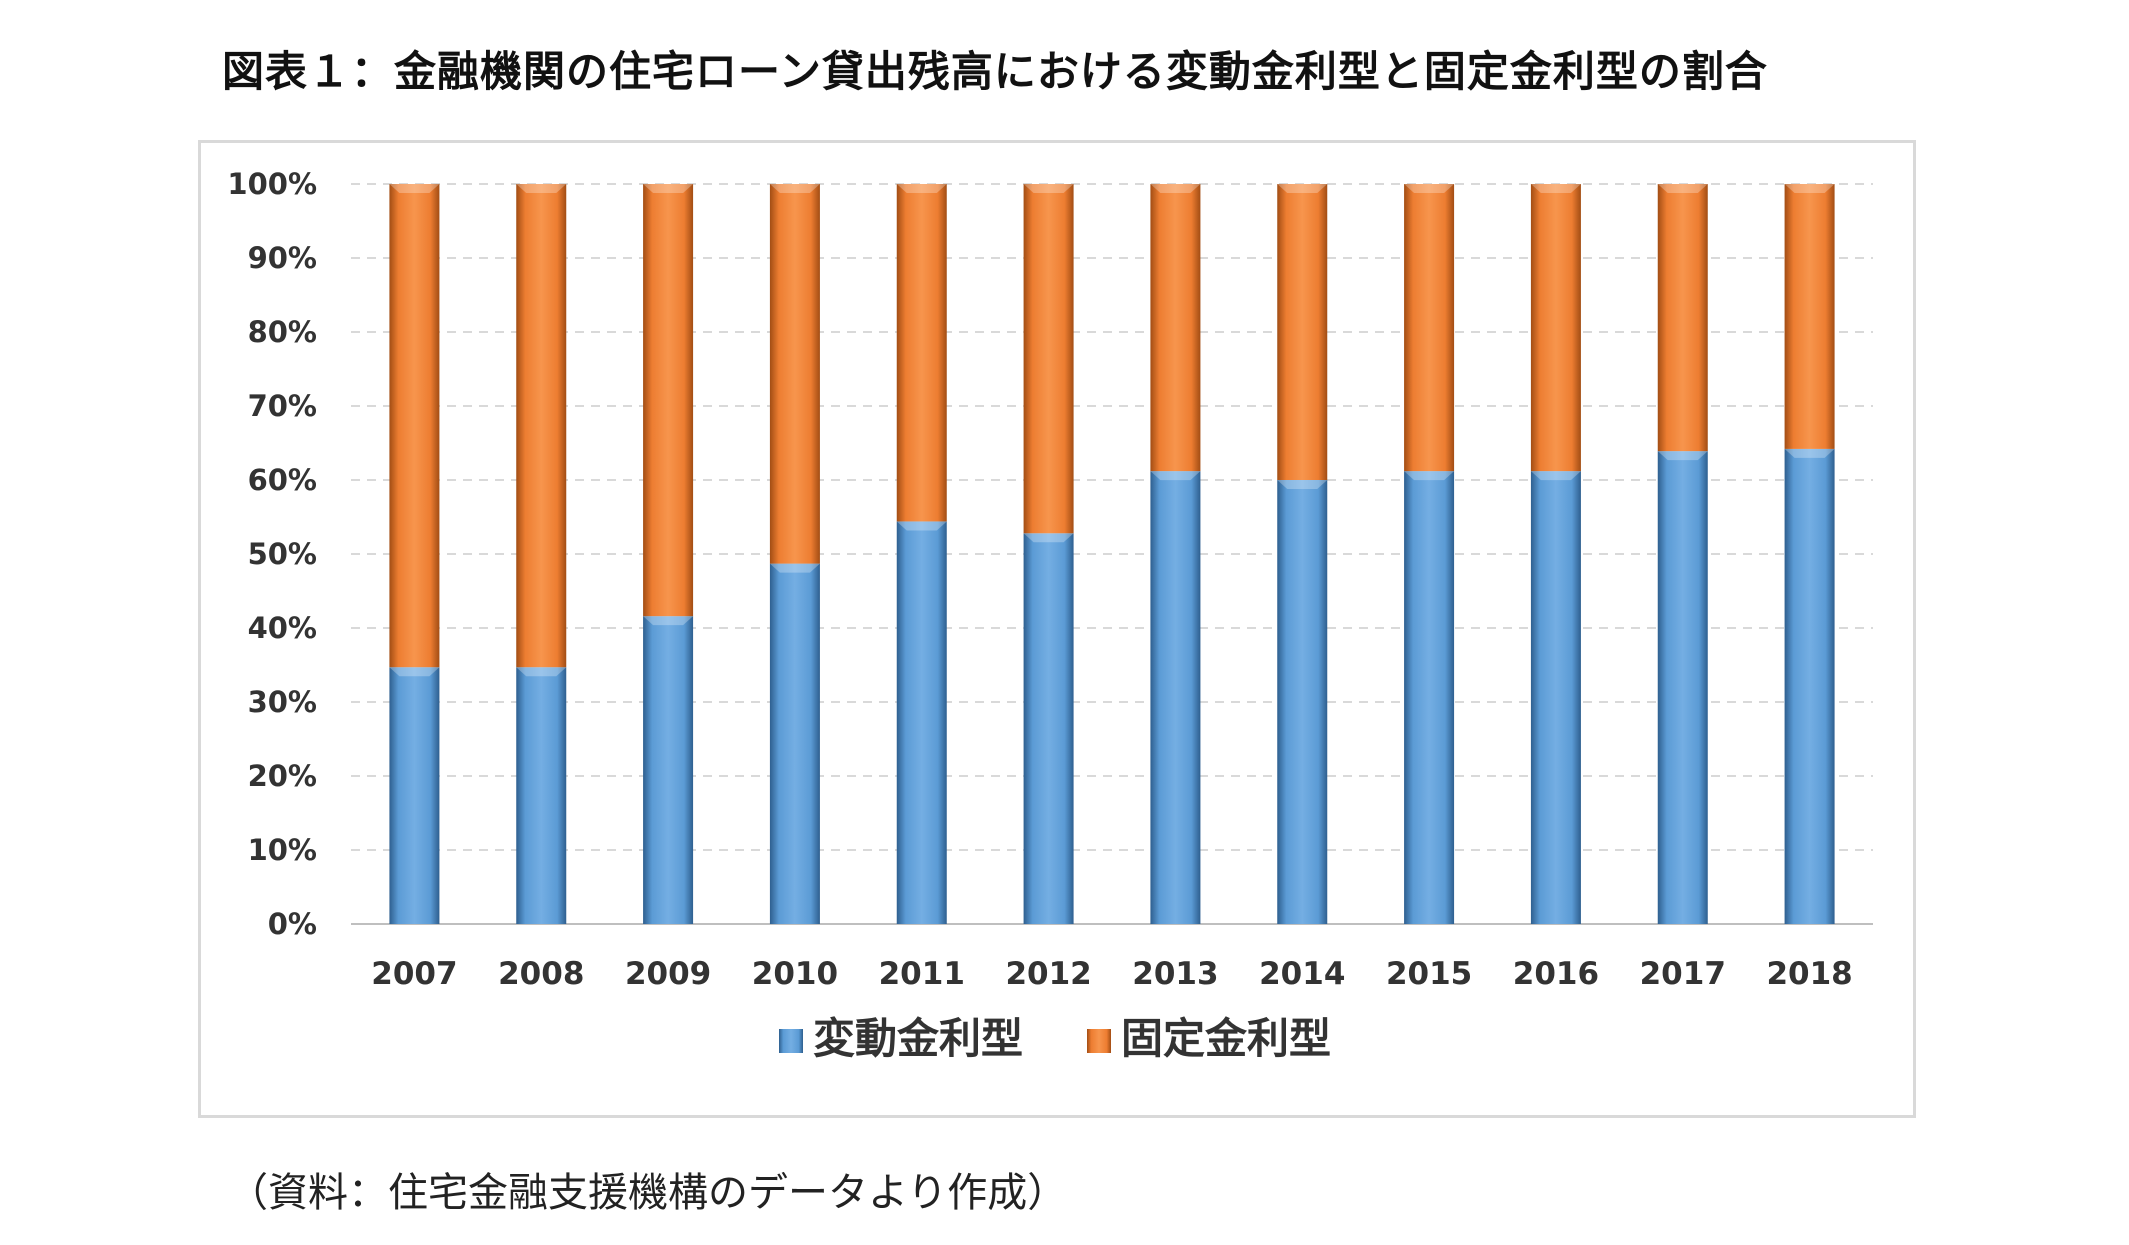 This screenshot has height=1245, width=2129. What do you see at coordinates (282, 480) in the screenshot?
I see `y-tick-label: 60%` at bounding box center [282, 480].